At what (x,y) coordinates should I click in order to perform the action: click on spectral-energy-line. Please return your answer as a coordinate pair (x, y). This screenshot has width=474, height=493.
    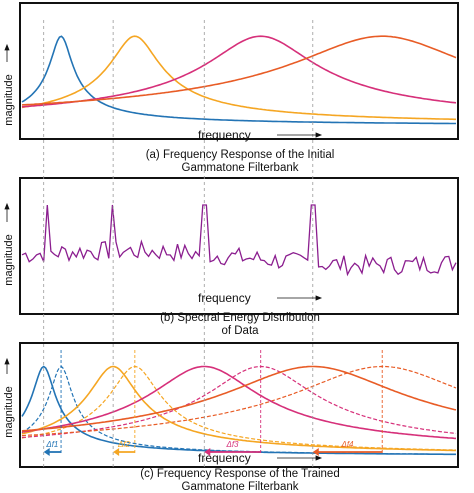
    Looking at the image, I should click on (239, 240).